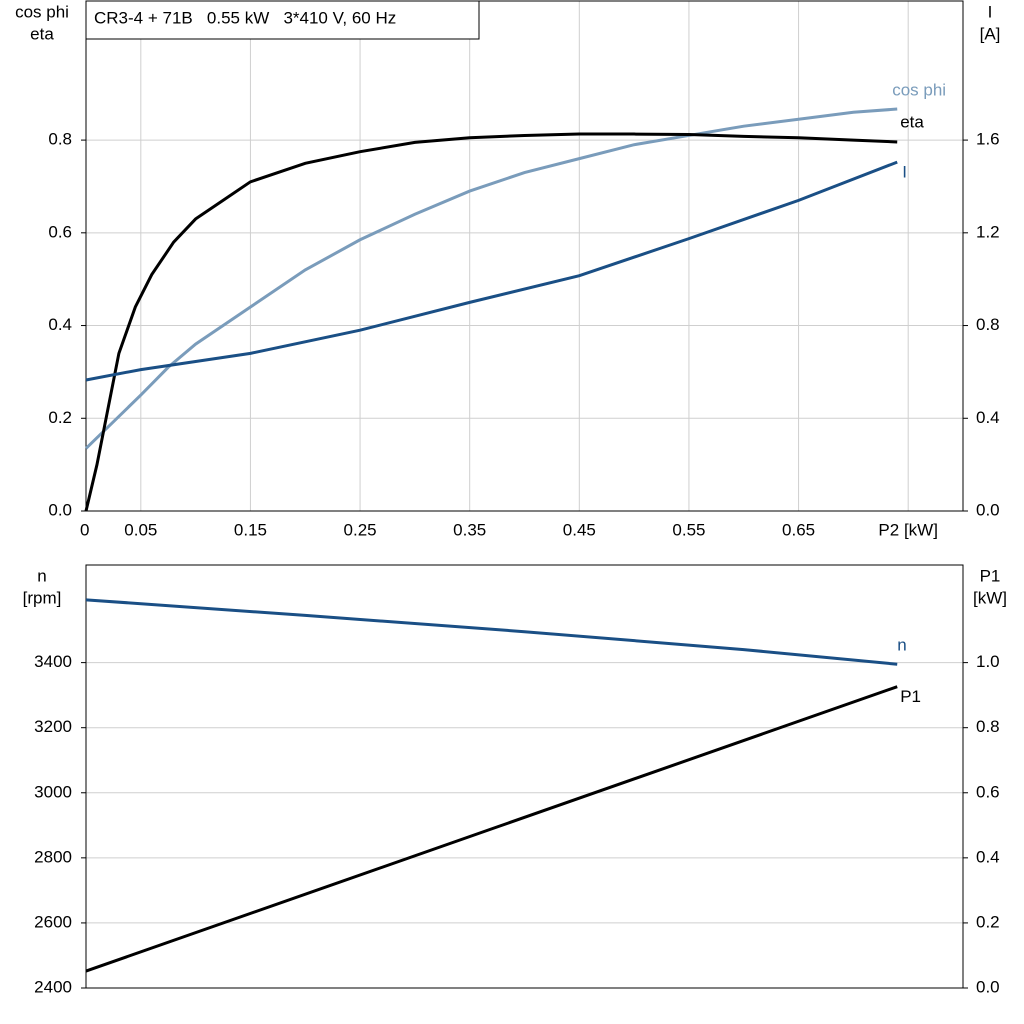  Describe the element at coordinates (901, 645) in the screenshot. I see `series-label: n` at that location.